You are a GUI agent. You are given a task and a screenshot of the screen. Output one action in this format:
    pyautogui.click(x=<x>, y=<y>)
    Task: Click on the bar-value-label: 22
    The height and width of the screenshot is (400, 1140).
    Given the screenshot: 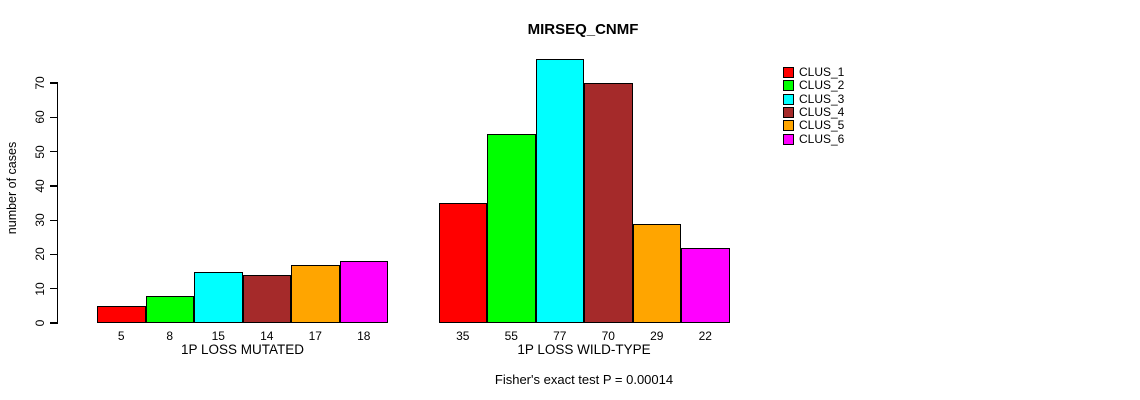 What is the action you would take?
    pyautogui.click(x=705, y=336)
    